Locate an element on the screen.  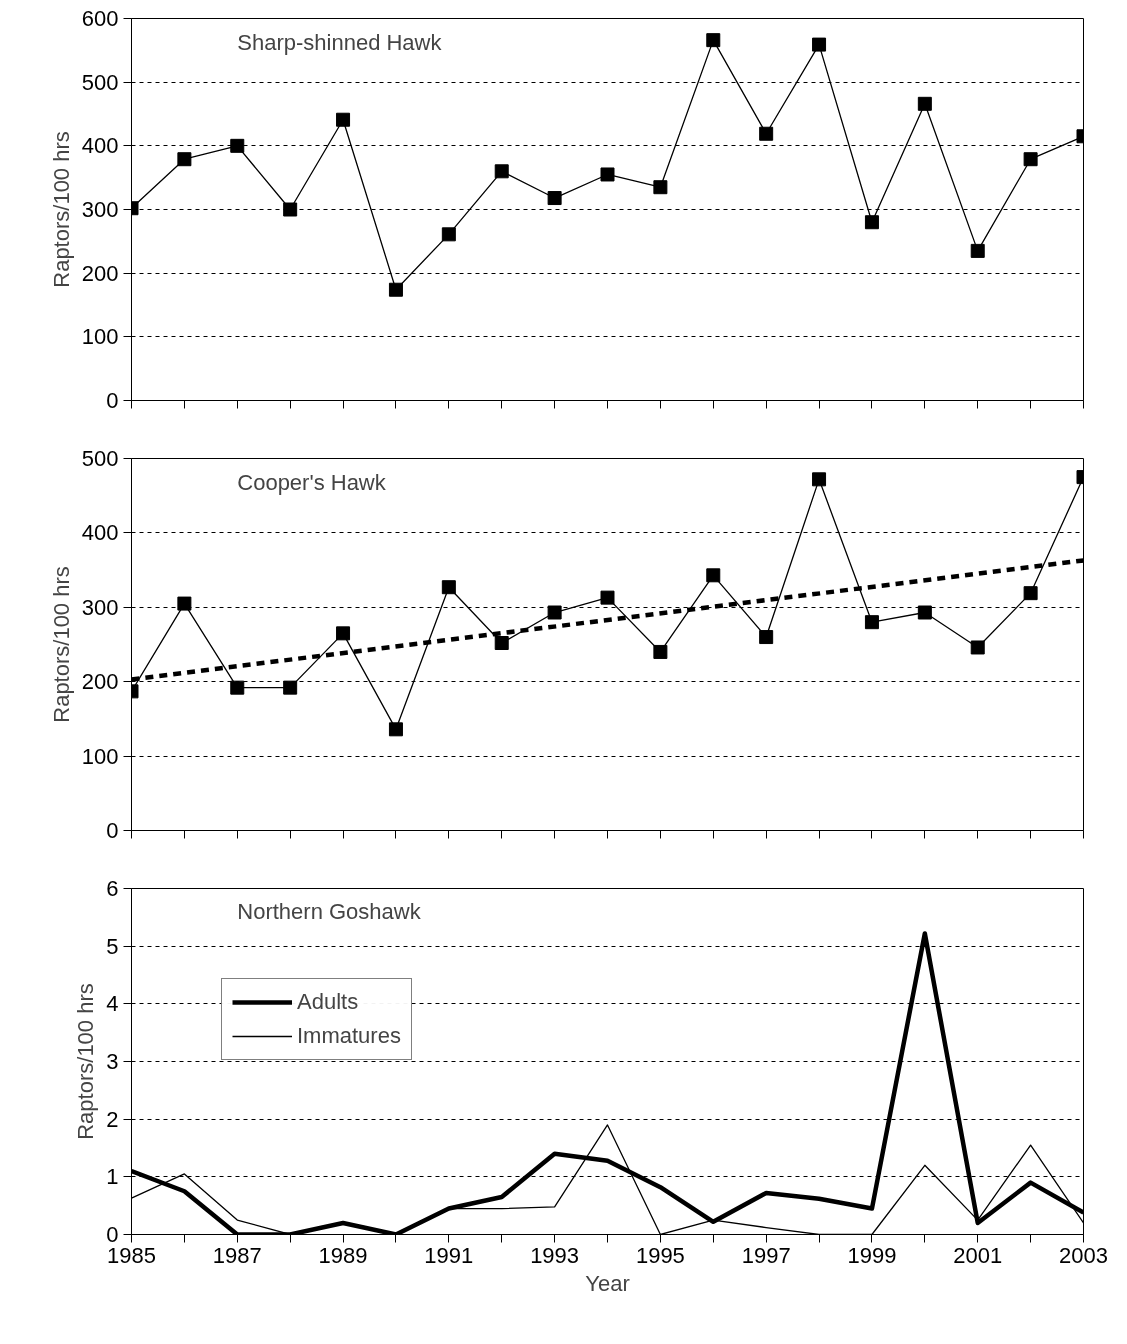
y-tick-label: 5 is located at coordinates (112, 946).